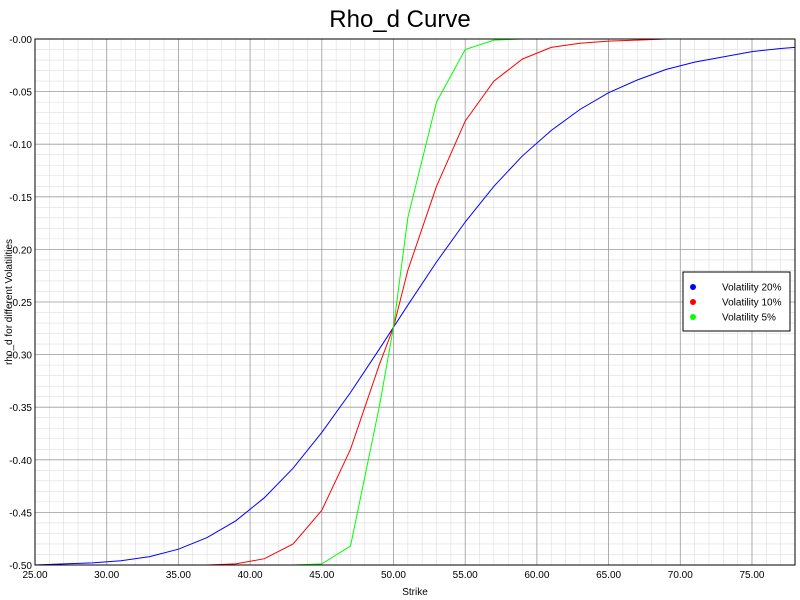  Describe the element at coordinates (752, 288) in the screenshot. I see `legend-label: Volatility 20%` at that location.